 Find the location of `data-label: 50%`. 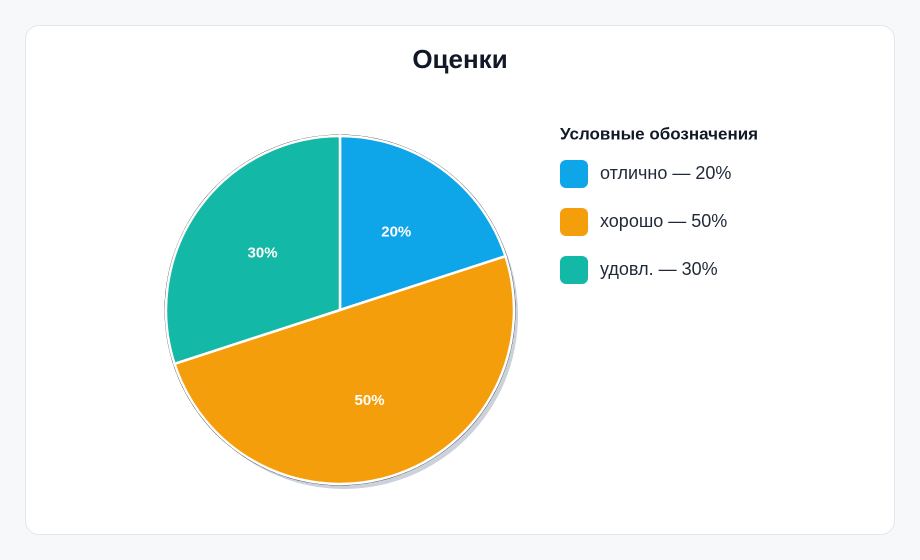

data-label: 50% is located at coordinates (370, 400).